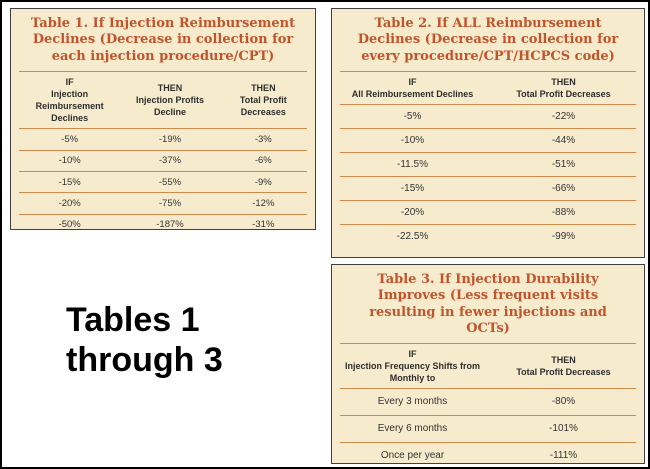 This screenshot has height=469, width=650. What do you see at coordinates (412, 429) in the screenshot?
I see `table-cell: Every 6 months` at bounding box center [412, 429].